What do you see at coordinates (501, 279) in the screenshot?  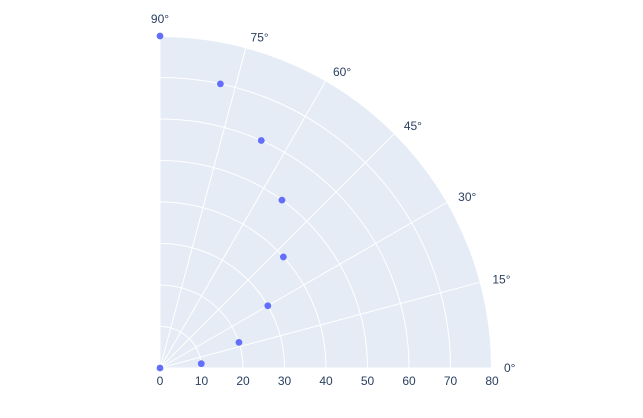 I see `angular-tick-label: 15°` at bounding box center [501, 279].